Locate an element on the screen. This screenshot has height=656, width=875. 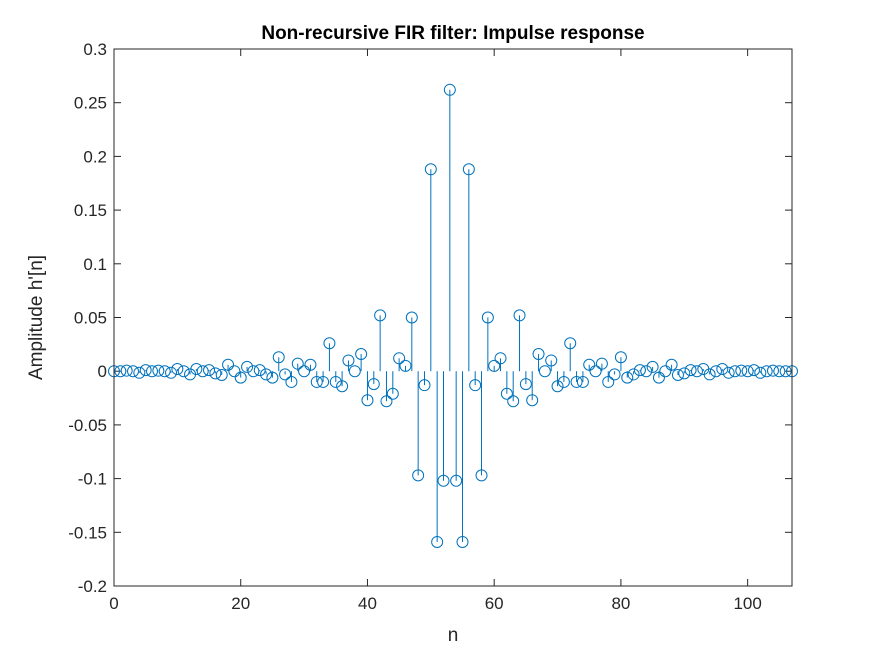
y-tick-label: 0.25 is located at coordinates (90, 103).